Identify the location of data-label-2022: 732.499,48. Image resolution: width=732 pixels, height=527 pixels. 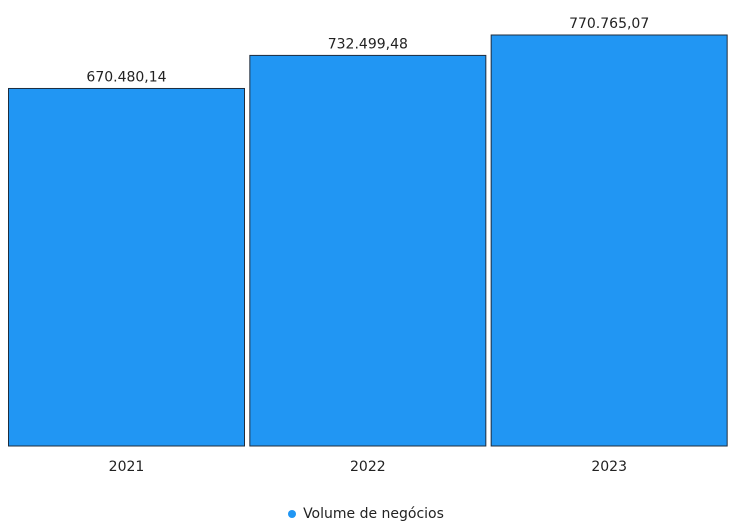
(368, 44).